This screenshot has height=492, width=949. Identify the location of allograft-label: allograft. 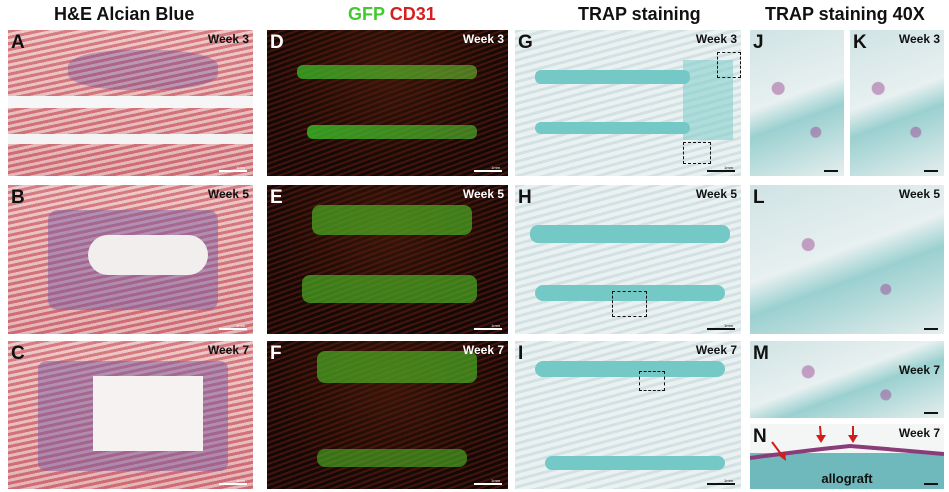
(847, 478).